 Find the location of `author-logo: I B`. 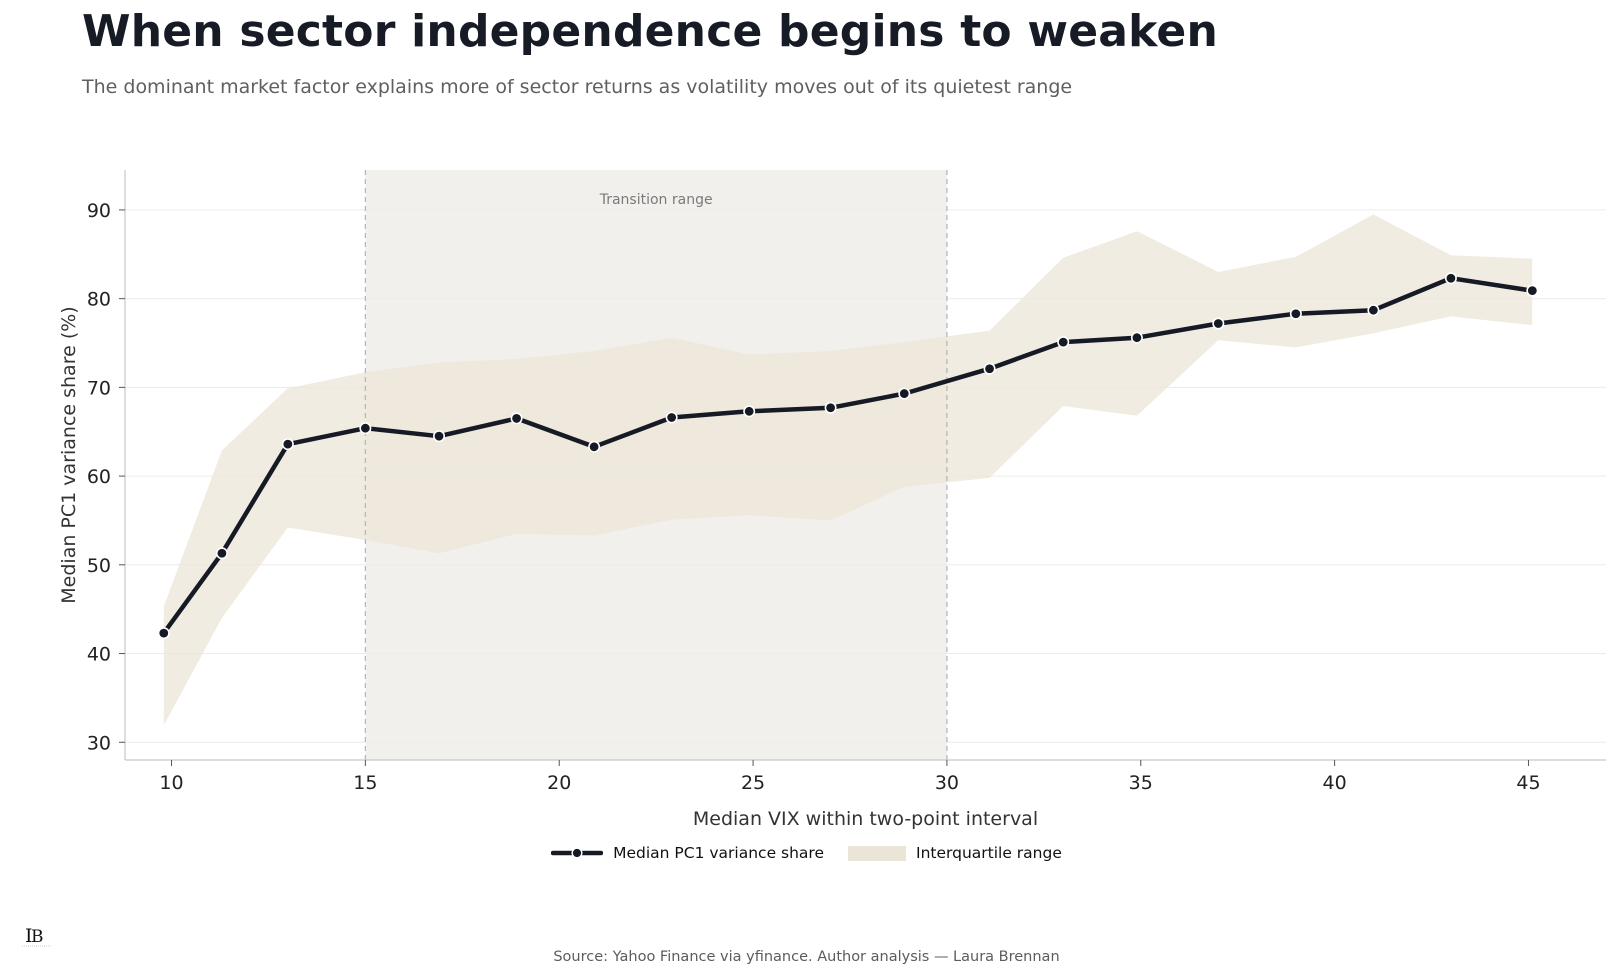

author-logo: I B is located at coordinates (37, 936).